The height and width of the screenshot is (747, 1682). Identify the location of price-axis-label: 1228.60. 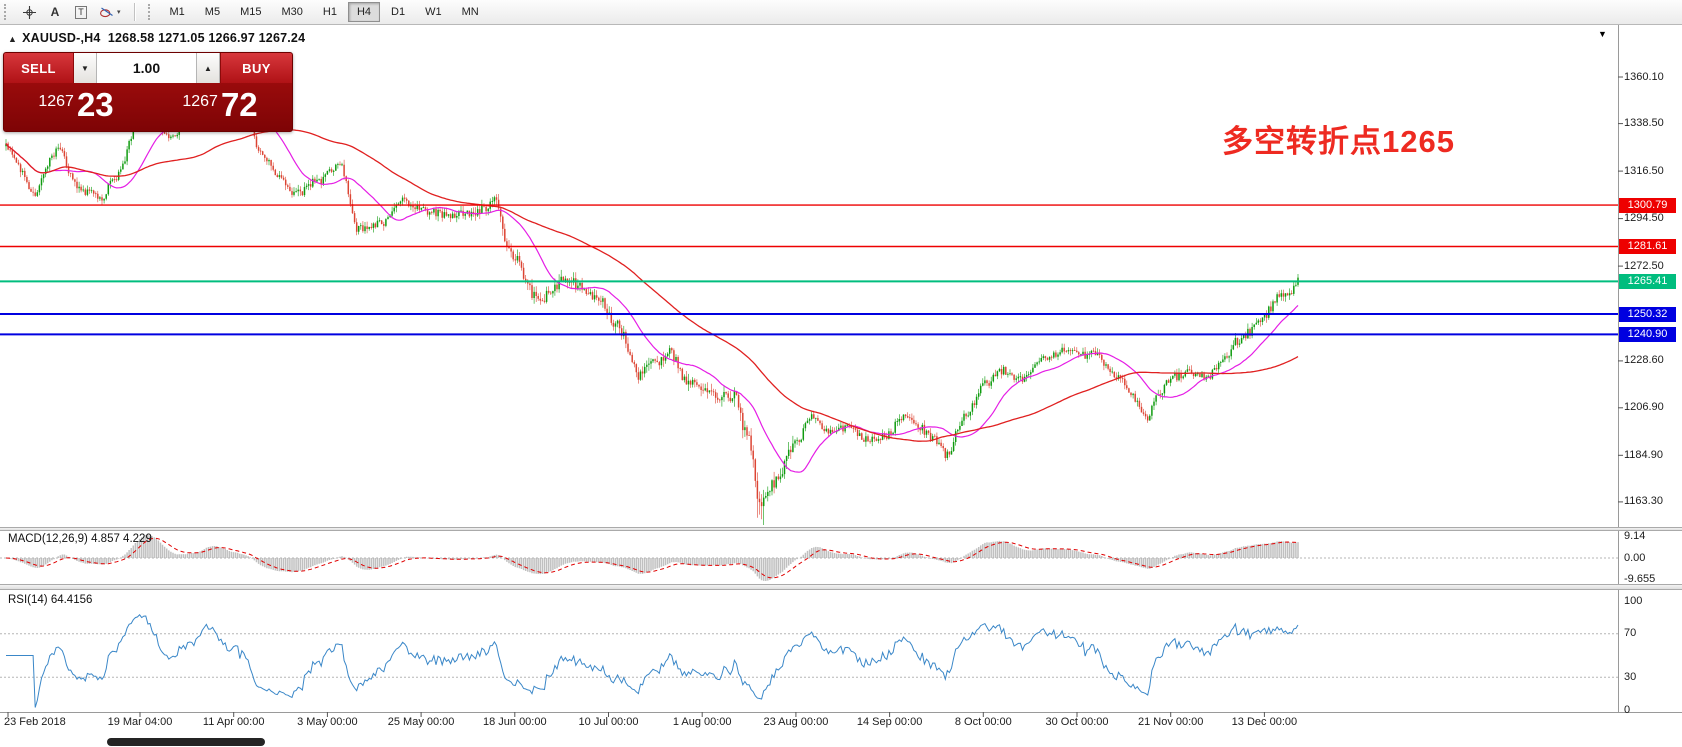
(1644, 360).